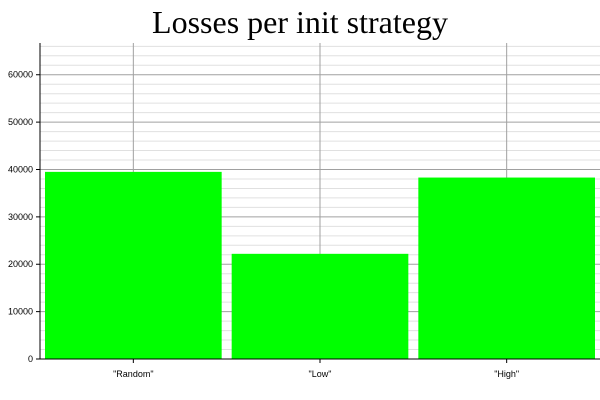 The image size is (600, 400). I want to click on y-tick-label: 60000, so click(20, 75).